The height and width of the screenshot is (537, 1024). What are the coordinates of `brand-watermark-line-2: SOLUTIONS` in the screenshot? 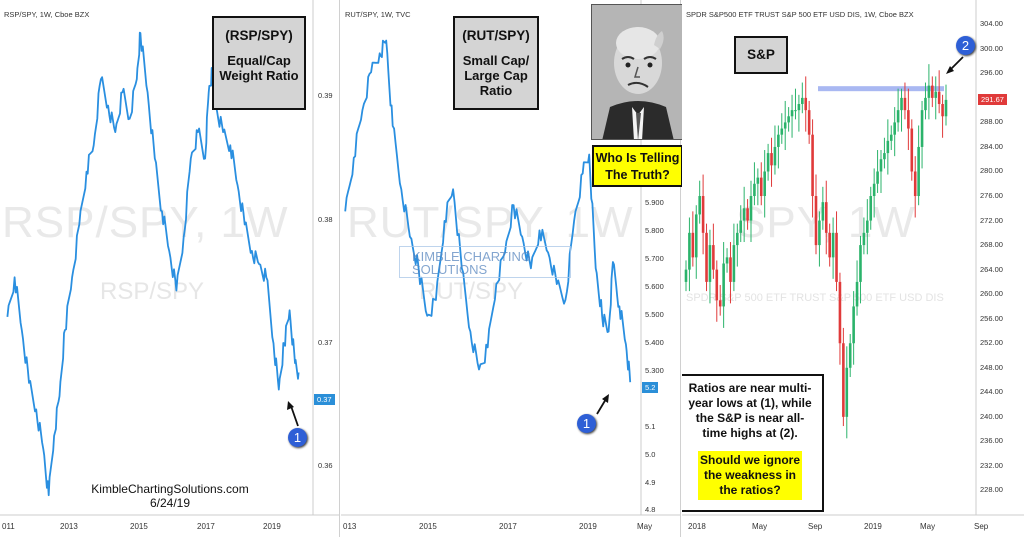 It's located at (450, 269).